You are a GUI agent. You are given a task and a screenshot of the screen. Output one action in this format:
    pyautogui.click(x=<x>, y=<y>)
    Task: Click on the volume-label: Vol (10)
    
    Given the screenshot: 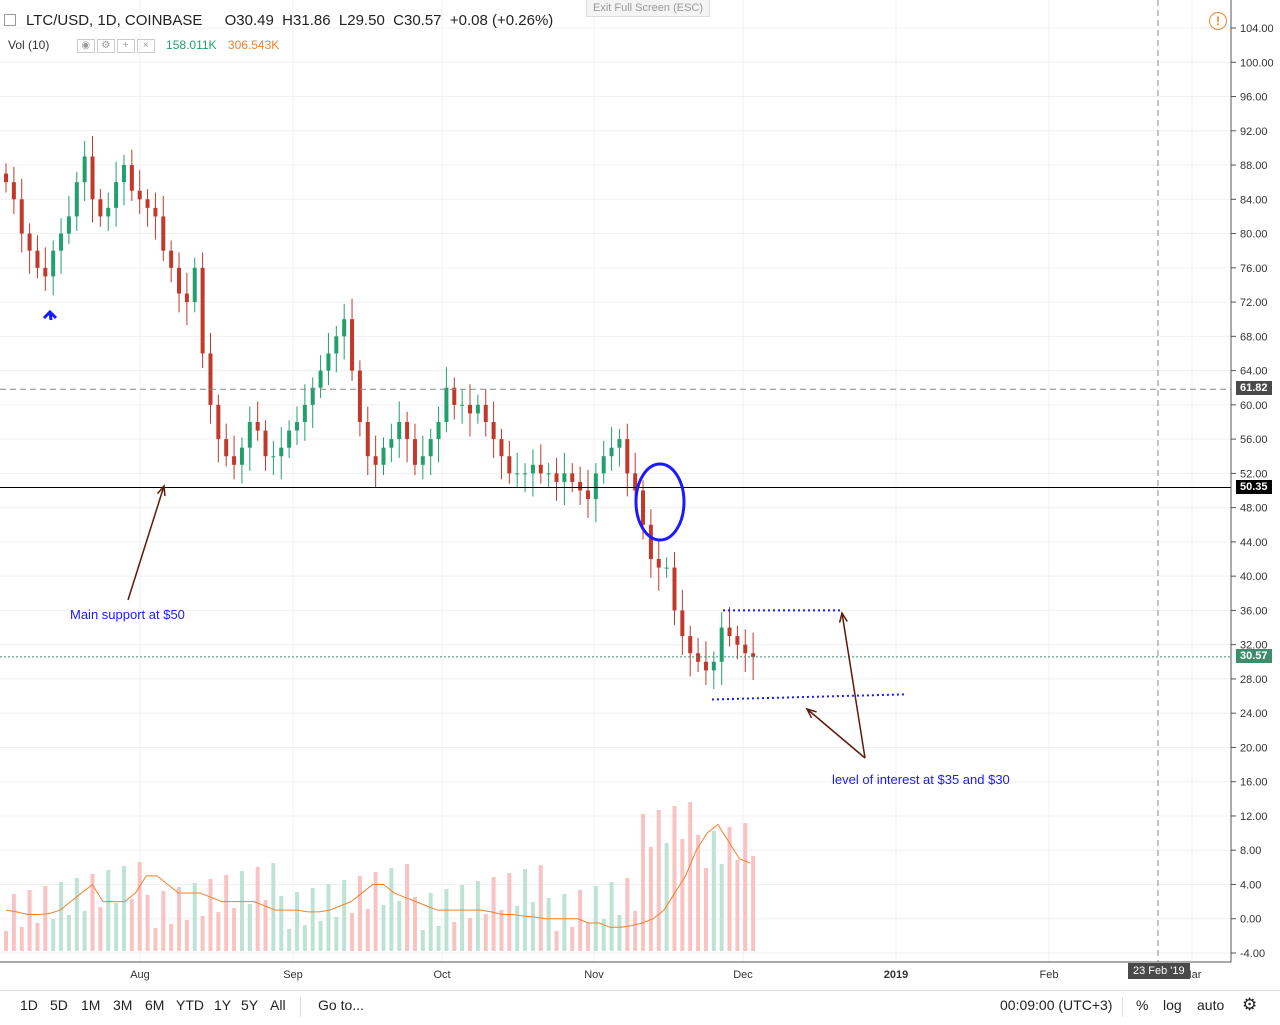 What is the action you would take?
    pyautogui.click(x=29, y=45)
    